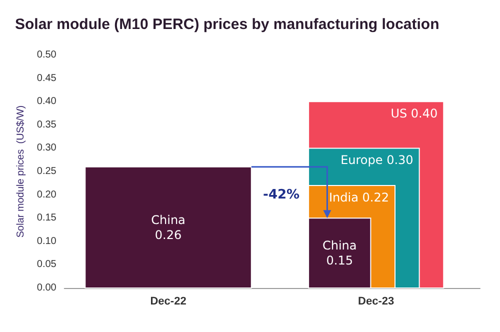 The width and height of the screenshot is (500, 332). I want to click on y-tick-label: 0.05, so click(46, 264).